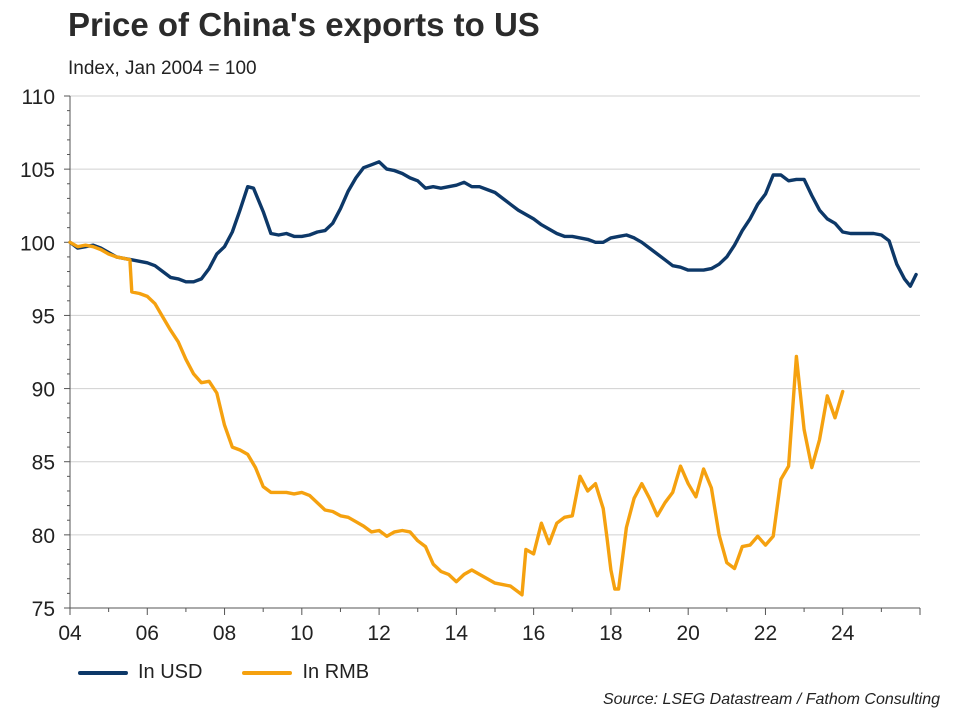 The width and height of the screenshot is (960, 720). Describe the element at coordinates (457, 633) in the screenshot. I see `x-tick-label: 14` at that location.